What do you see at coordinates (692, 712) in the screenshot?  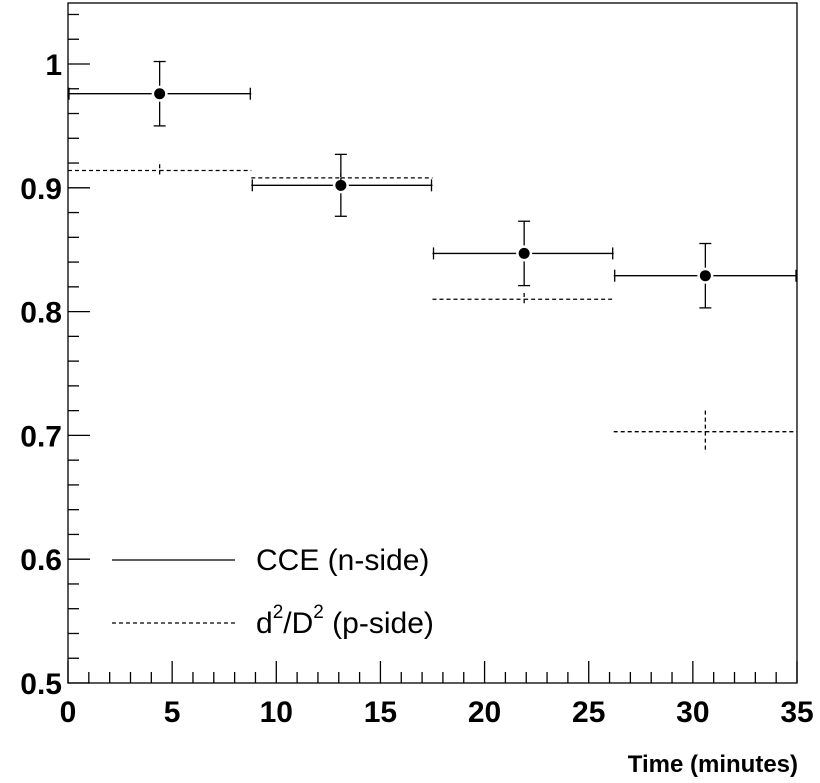 I see `x-tick-label: 30` at bounding box center [692, 712].